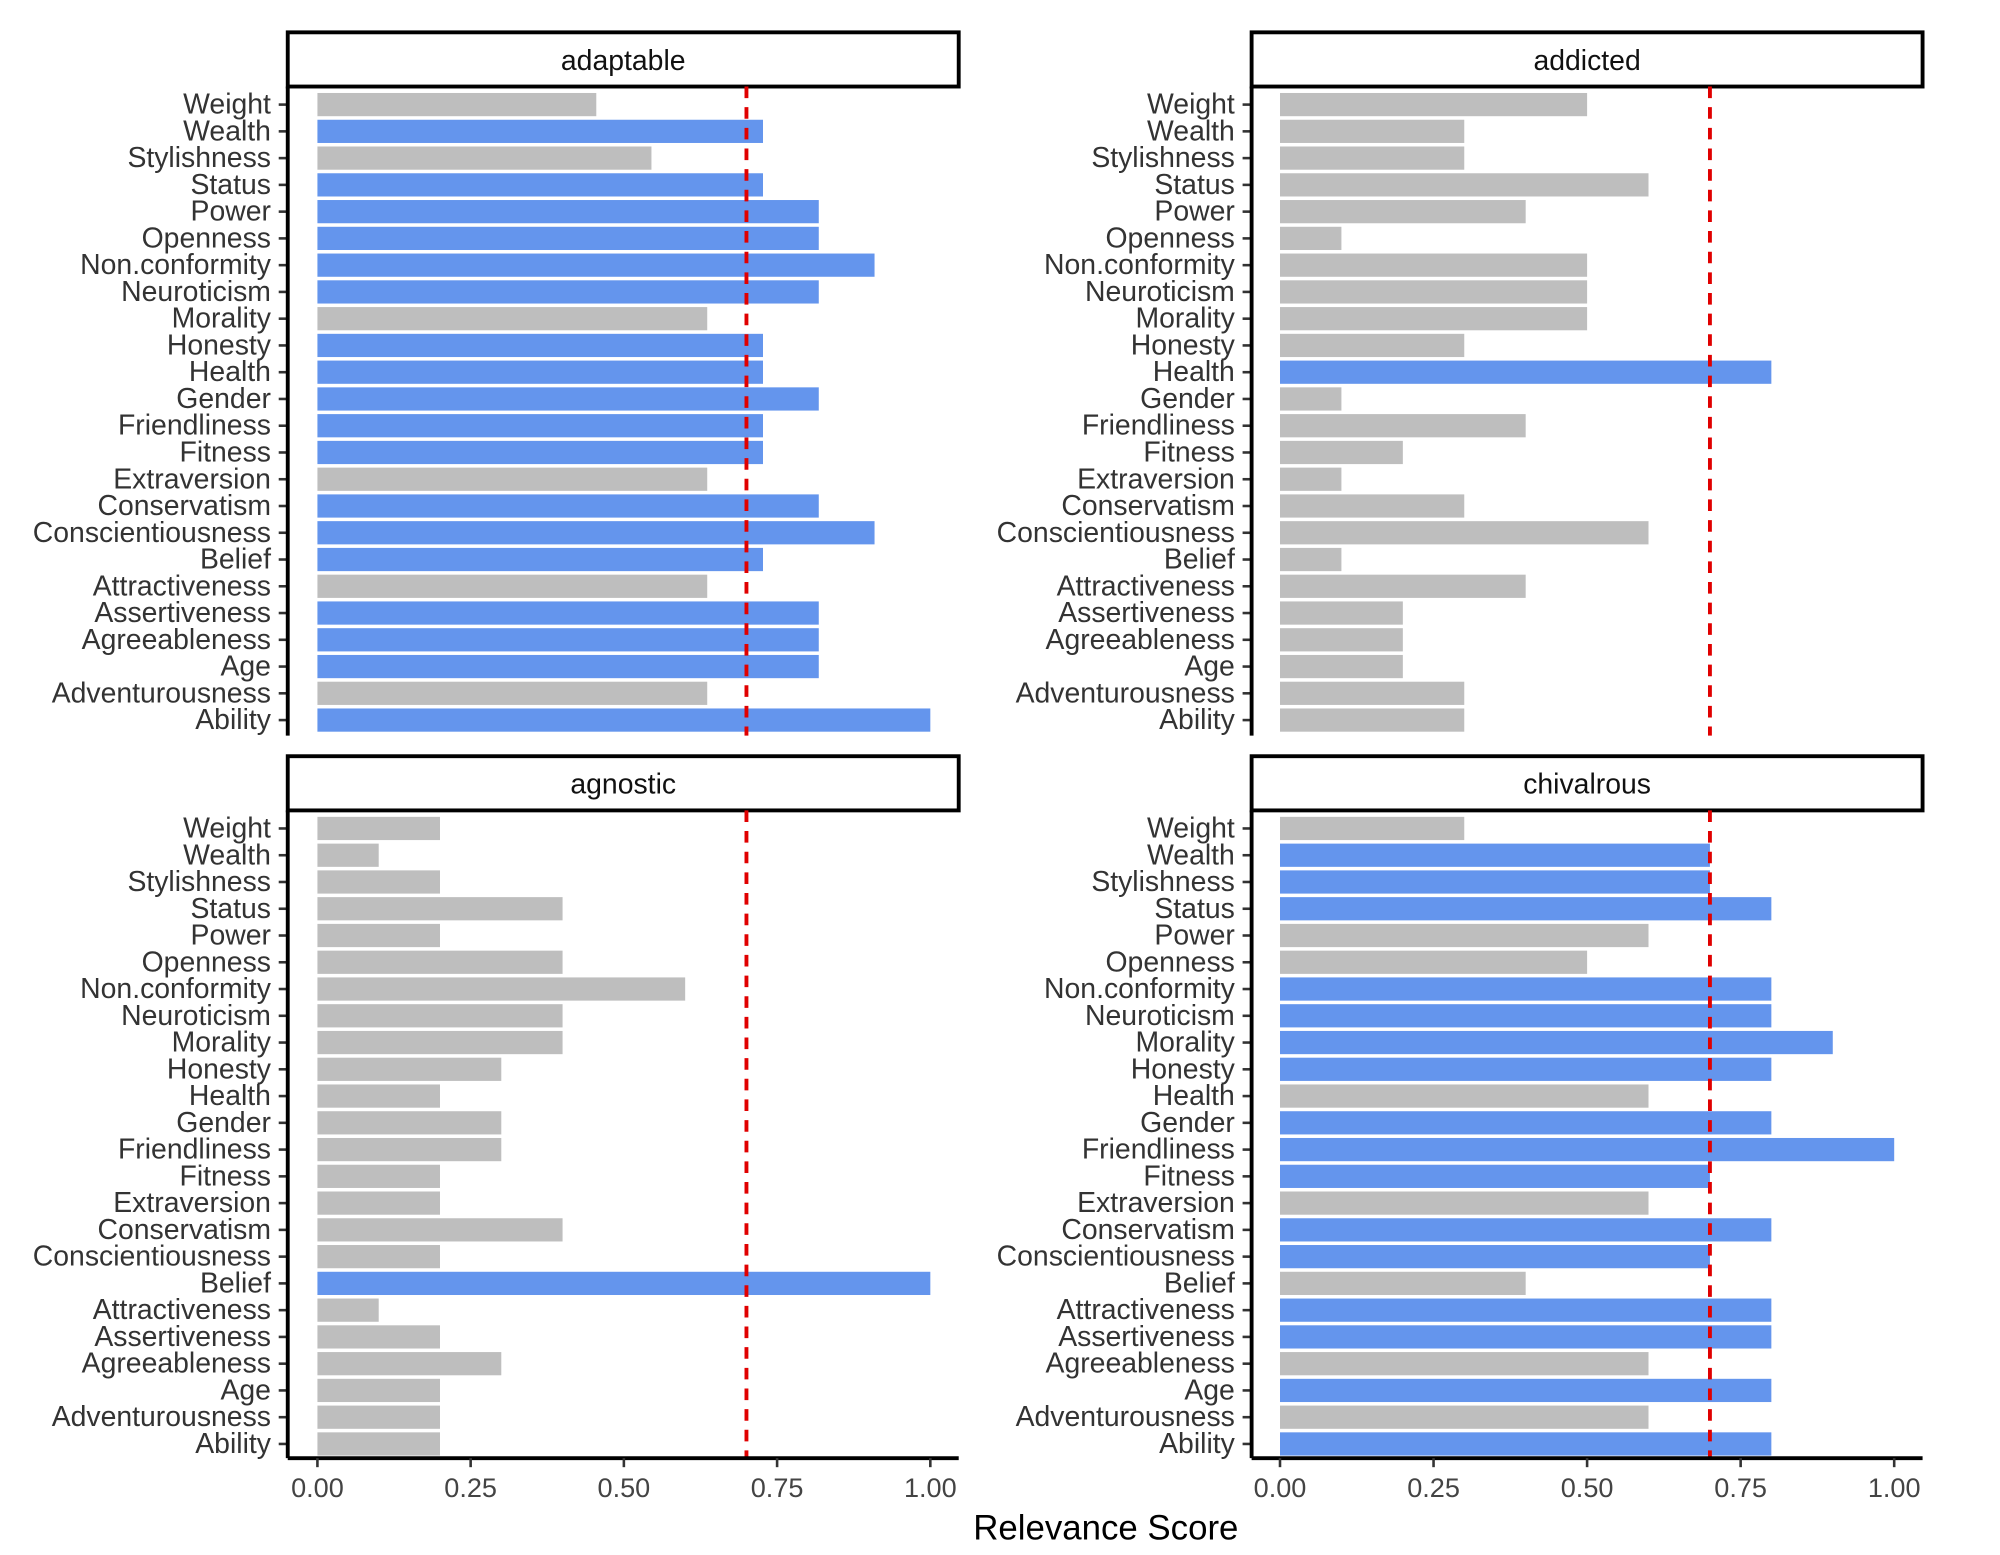  I want to click on x-tick-label: 0.50, so click(1587, 1487).